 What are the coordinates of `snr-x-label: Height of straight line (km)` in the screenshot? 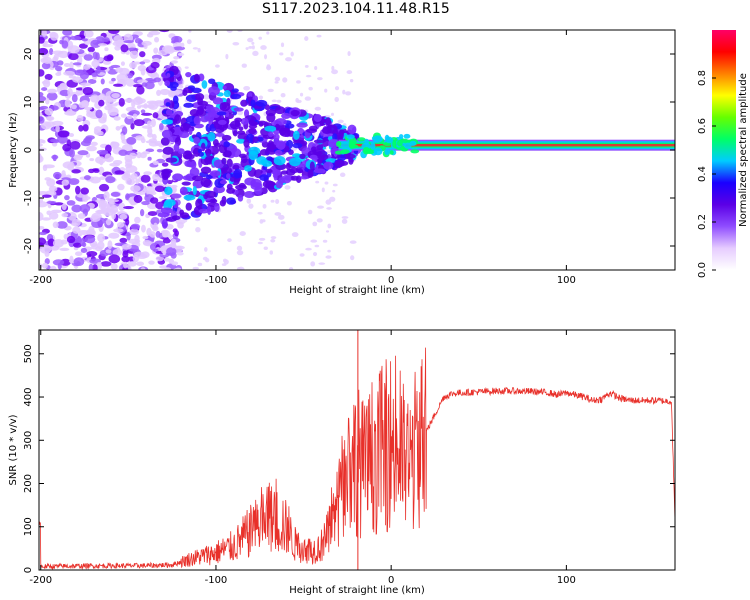 It's located at (357, 590).